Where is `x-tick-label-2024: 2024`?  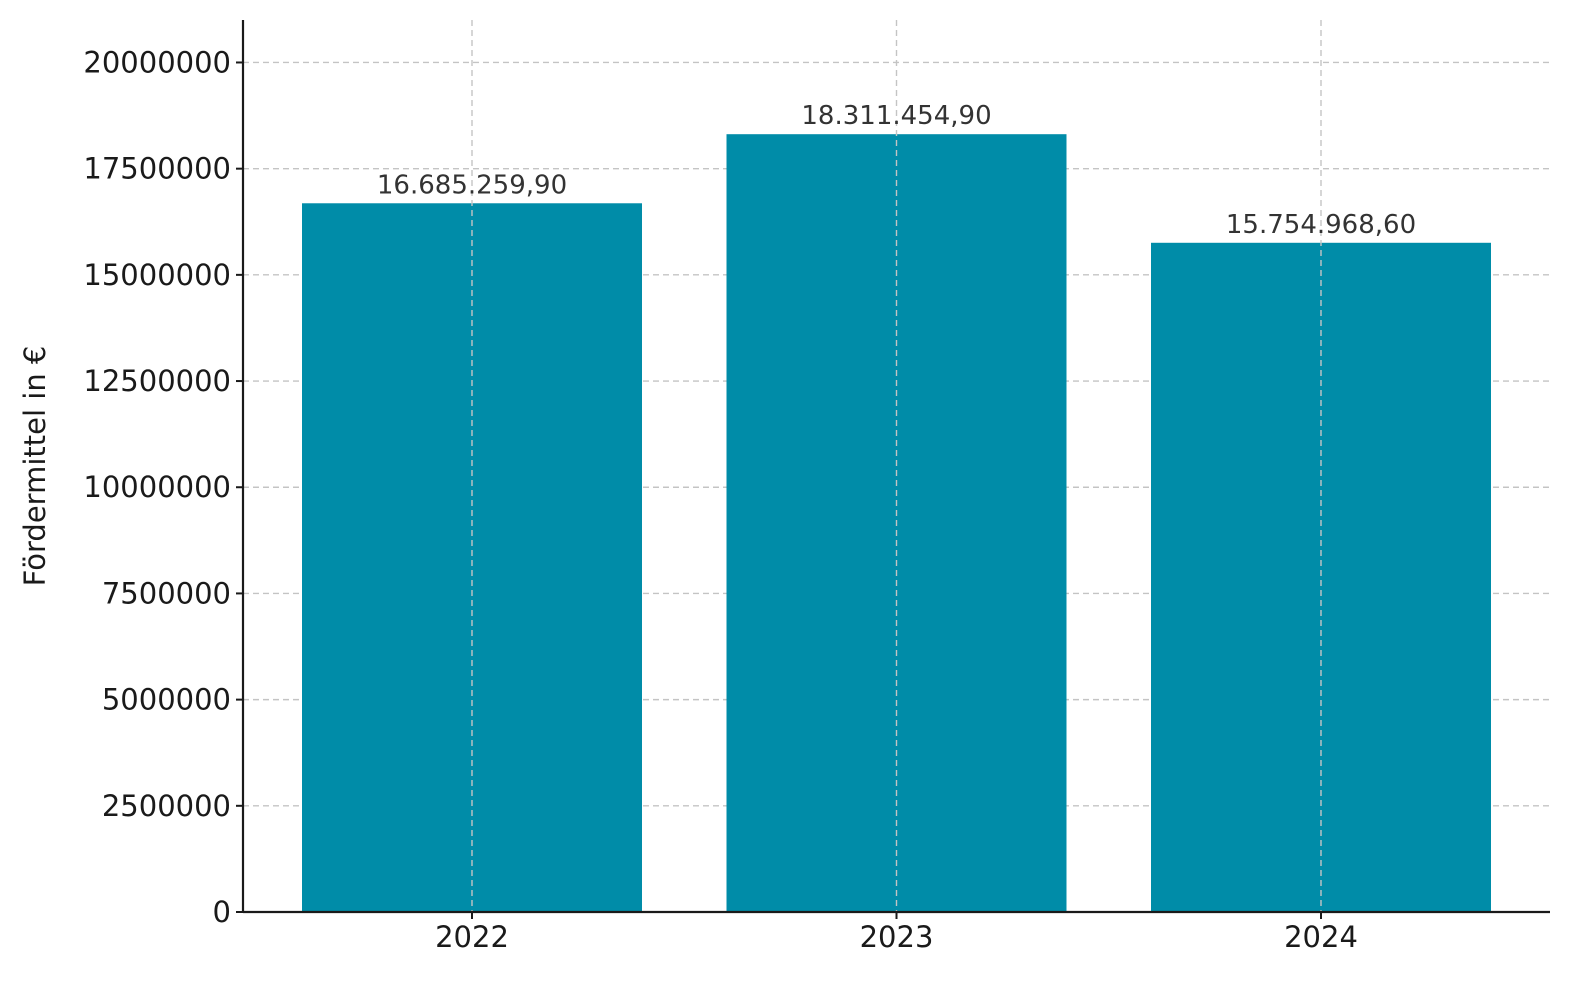
x-tick-label-2024: 2024 is located at coordinates (1321, 937).